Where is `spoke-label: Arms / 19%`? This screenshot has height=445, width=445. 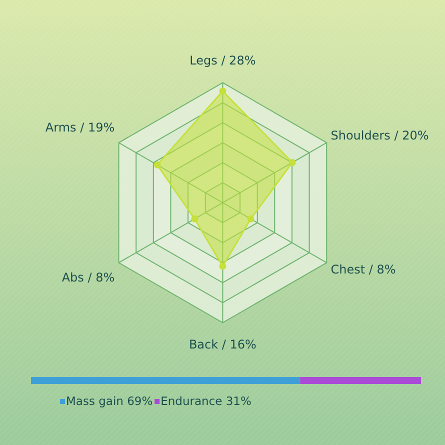 spoke-label: Arms / 19% is located at coordinates (80, 127).